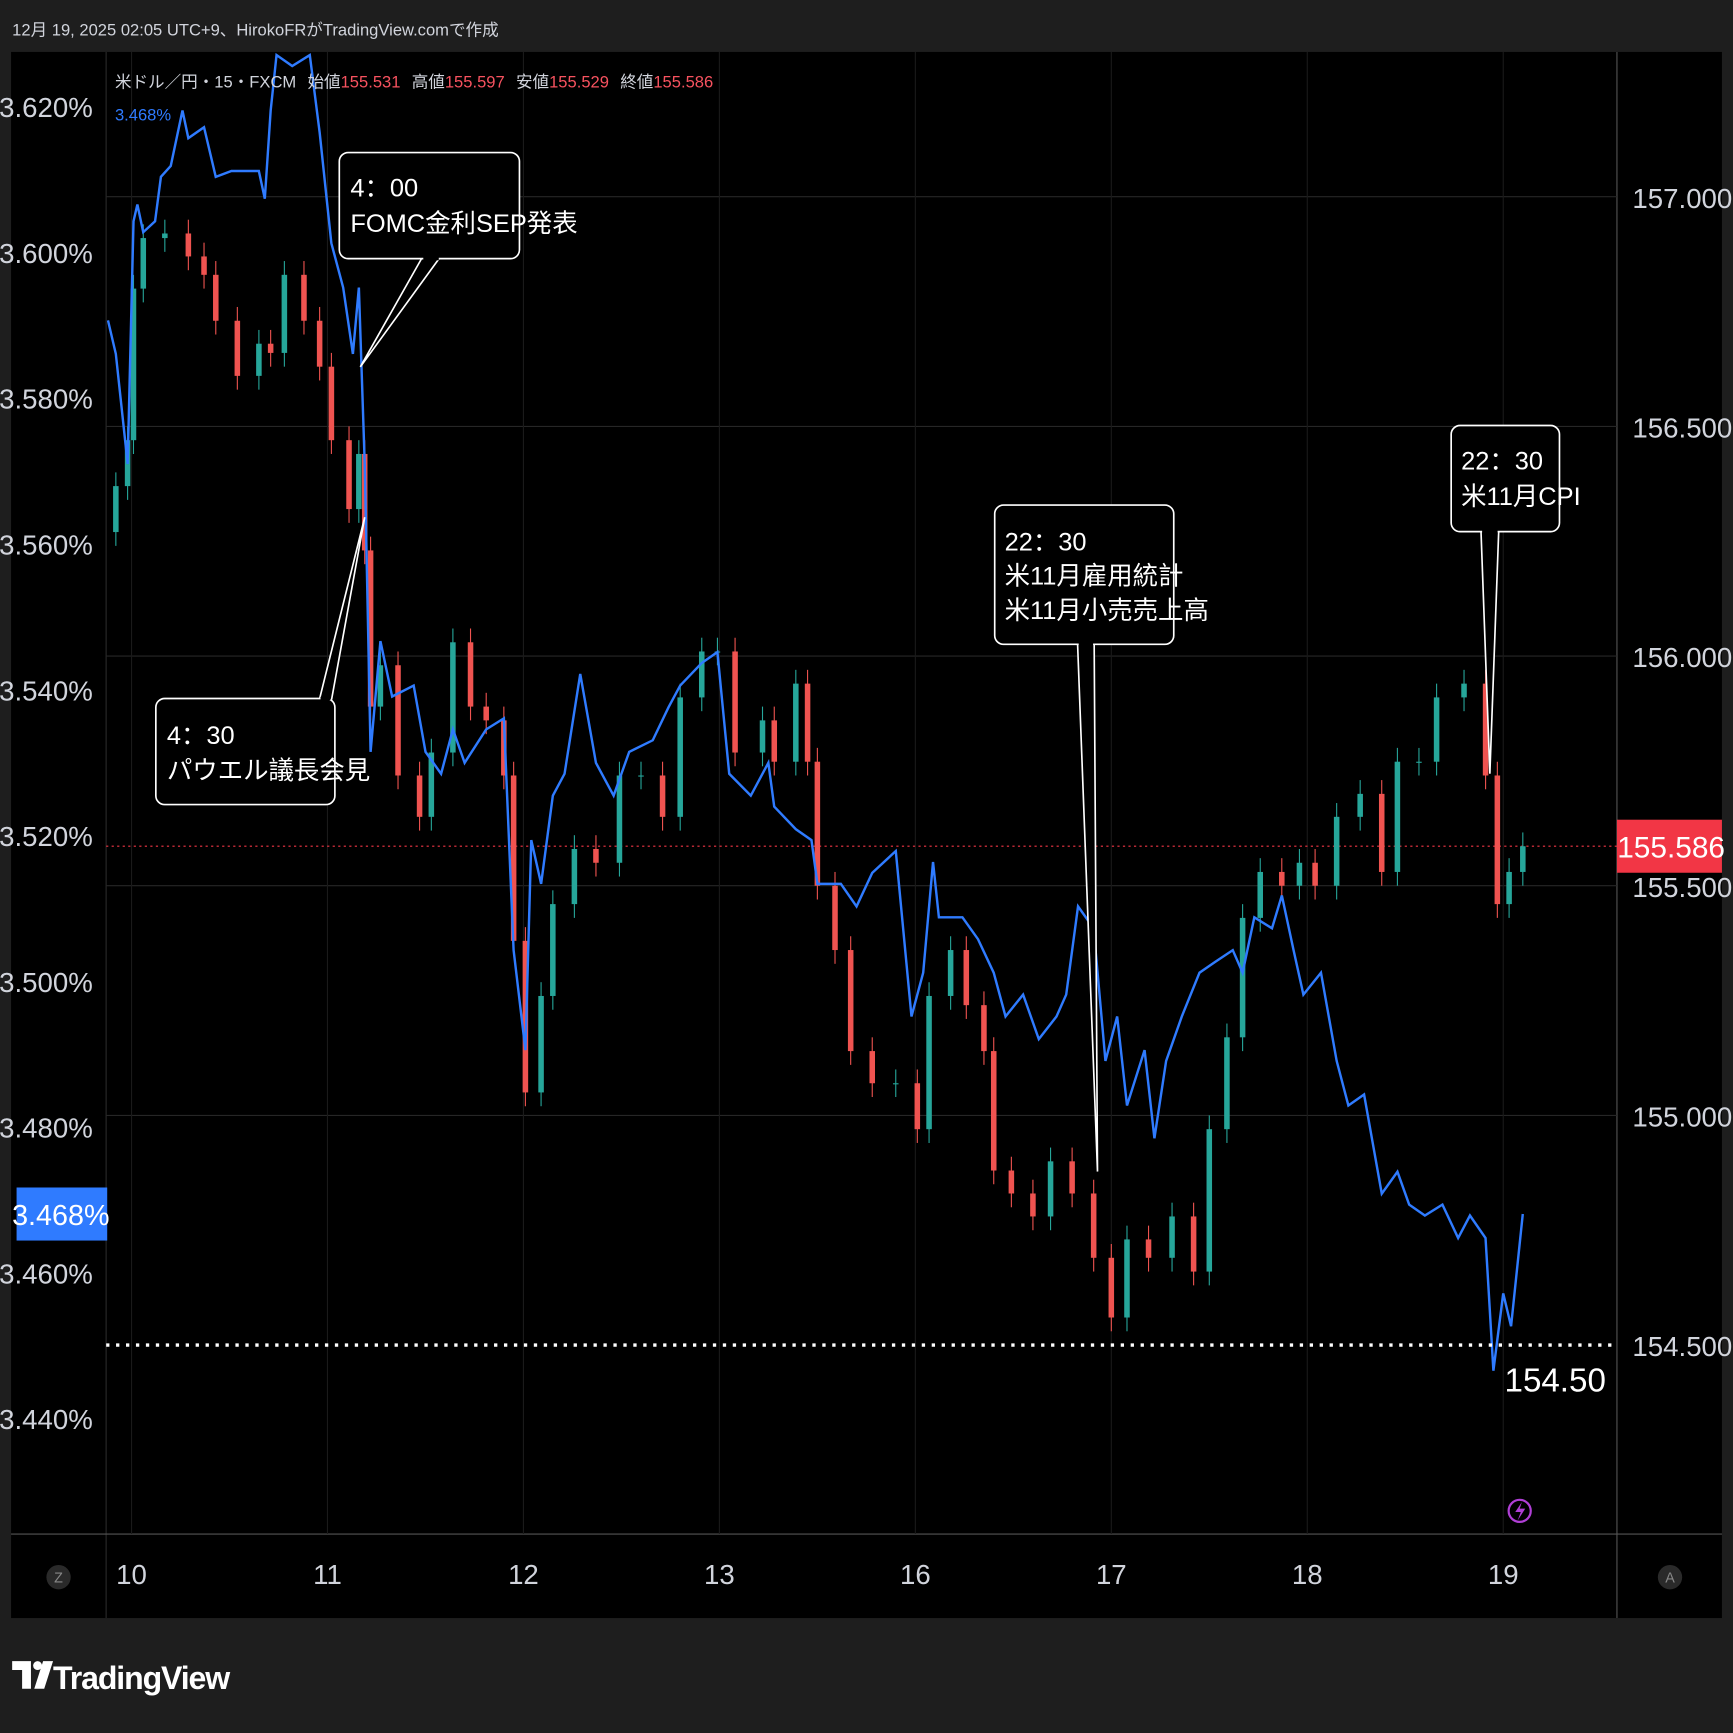  Describe the element at coordinates (475, 81) in the screenshot. I see `legend-high: 155.597` at that location.